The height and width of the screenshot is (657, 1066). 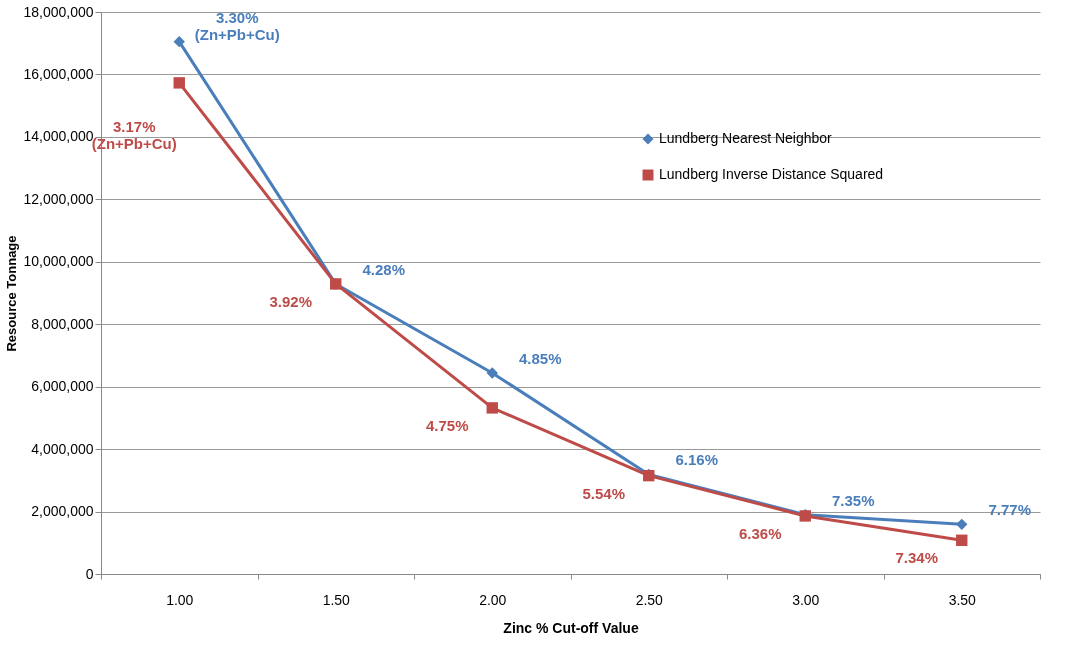 I want to click on annotation: 3.30% (Zn+Pb+Cu), so click(x=237, y=25).